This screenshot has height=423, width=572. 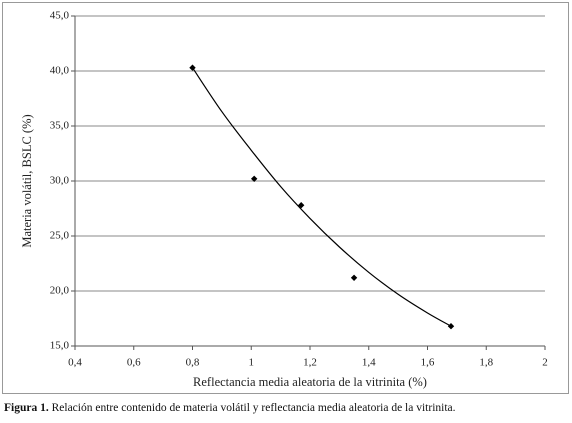 What do you see at coordinates (545, 363) in the screenshot?
I see `x-tick-label: 2` at bounding box center [545, 363].